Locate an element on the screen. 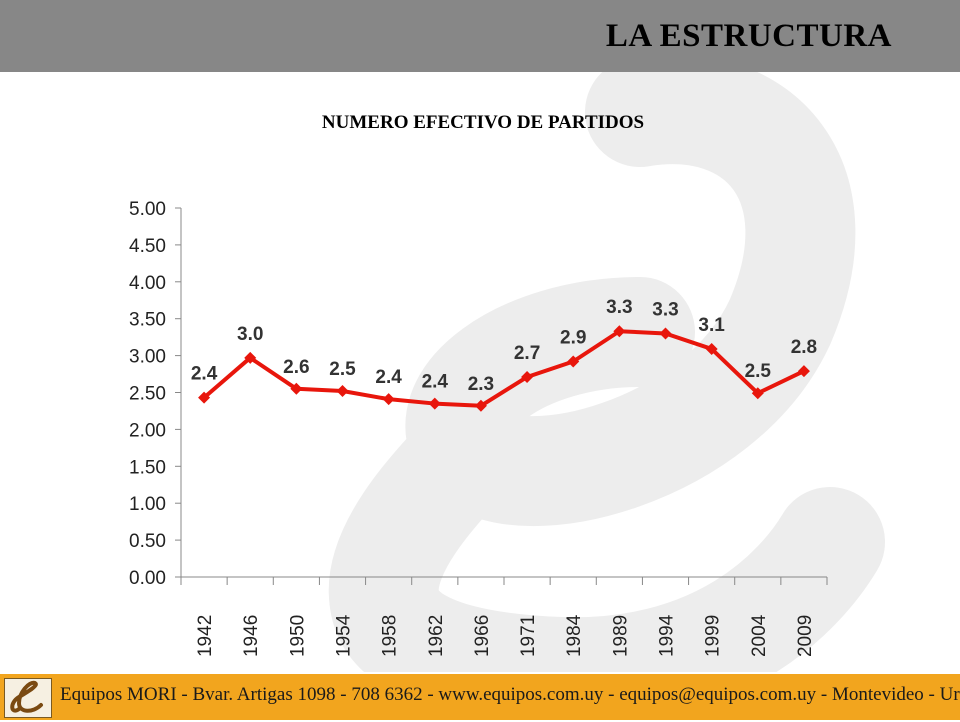 This screenshot has height=722, width=960. y-tick-label: 1.00 is located at coordinates (147, 504).